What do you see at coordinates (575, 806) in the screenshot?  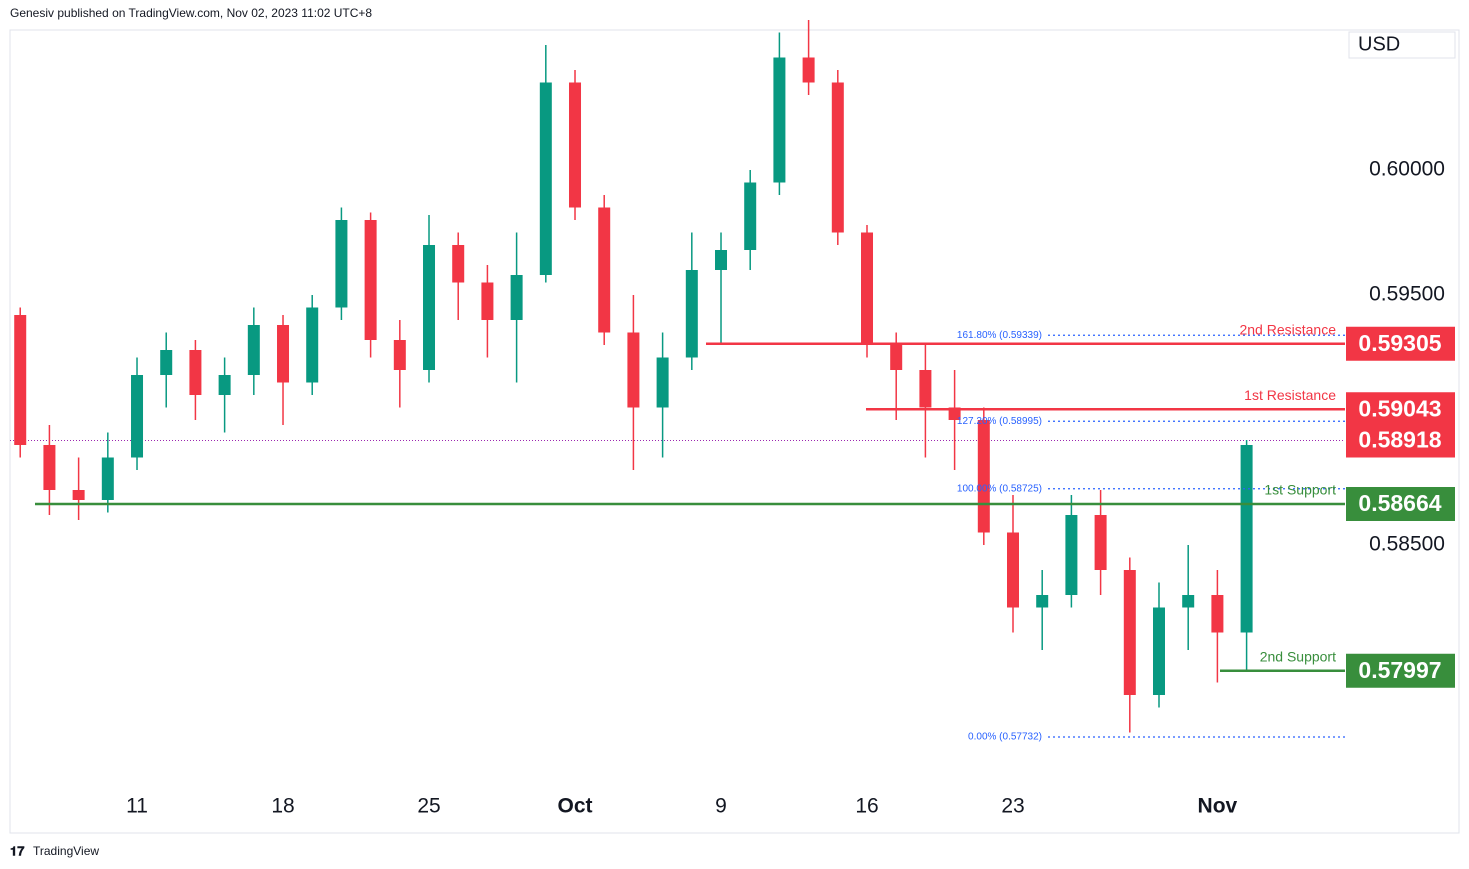 I see `x-tick-label: Oct` at bounding box center [575, 806].